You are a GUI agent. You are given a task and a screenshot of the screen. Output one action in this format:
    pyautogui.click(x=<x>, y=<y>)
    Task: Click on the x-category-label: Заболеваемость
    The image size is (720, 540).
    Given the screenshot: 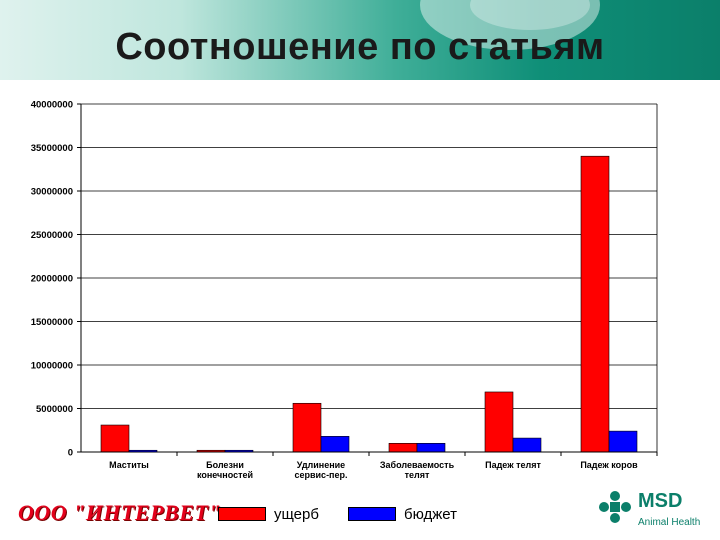 What is the action you would take?
    pyautogui.click(x=417, y=465)
    